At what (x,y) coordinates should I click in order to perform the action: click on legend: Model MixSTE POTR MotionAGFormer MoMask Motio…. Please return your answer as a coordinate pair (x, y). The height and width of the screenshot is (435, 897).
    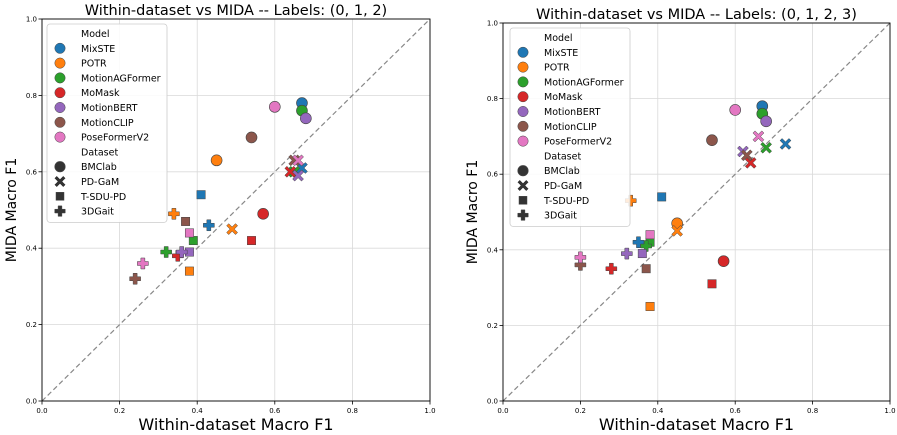
    Looking at the image, I should click on (107, 123).